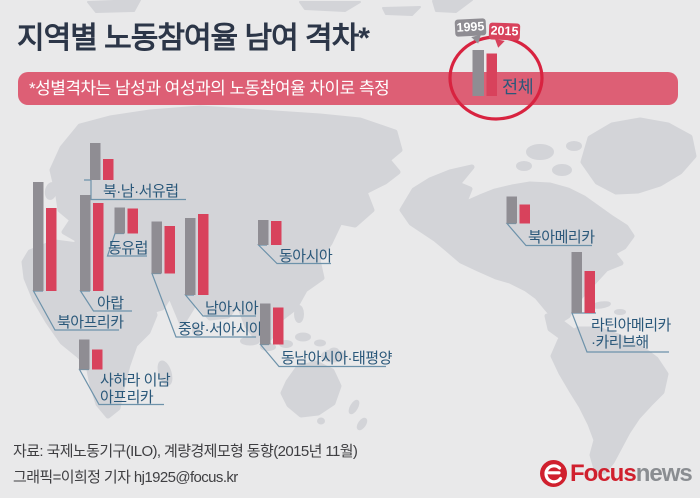  I want to click on landmass-africa, so click(97, 329).